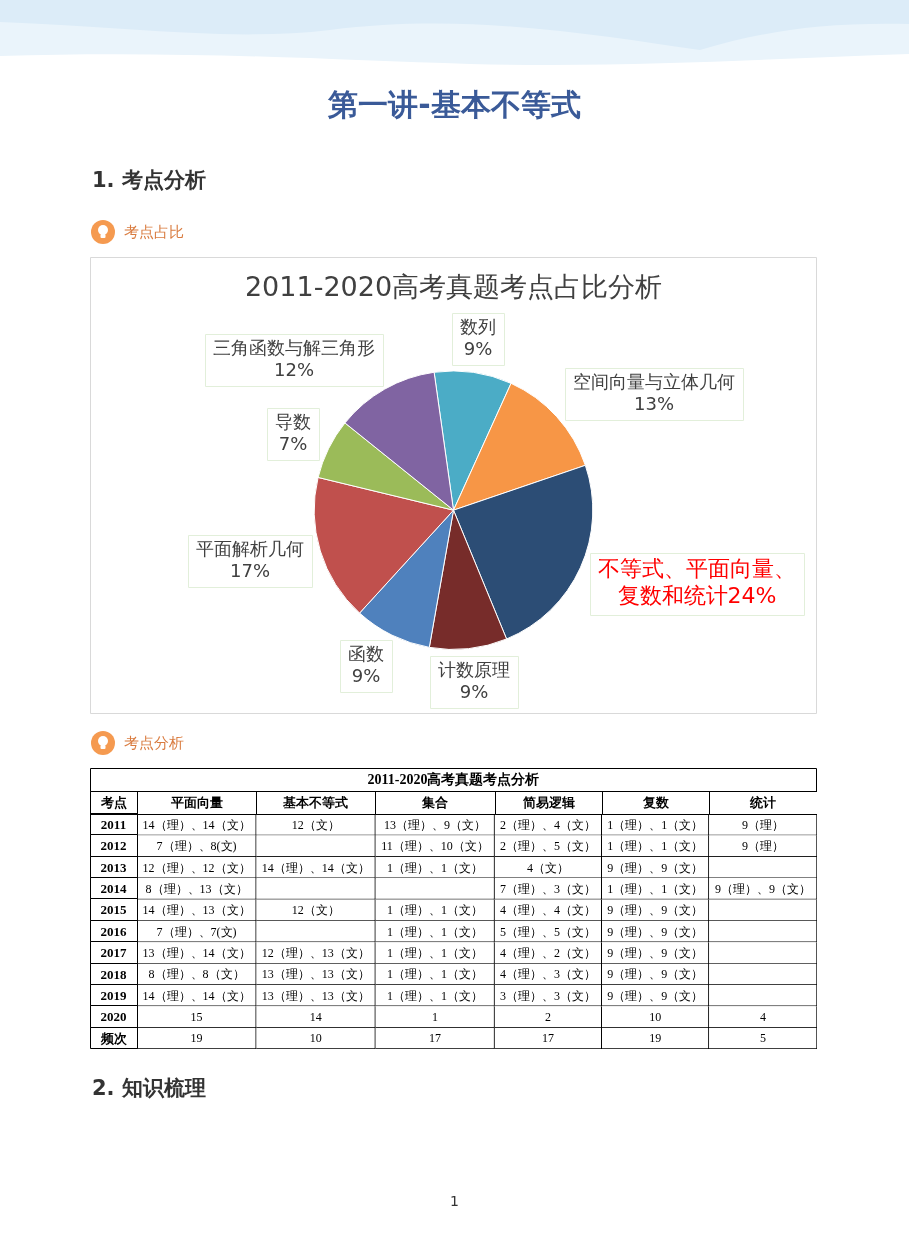  Describe the element at coordinates (113, 974) in the screenshot. I see `y-tick-label: 2018` at that location.